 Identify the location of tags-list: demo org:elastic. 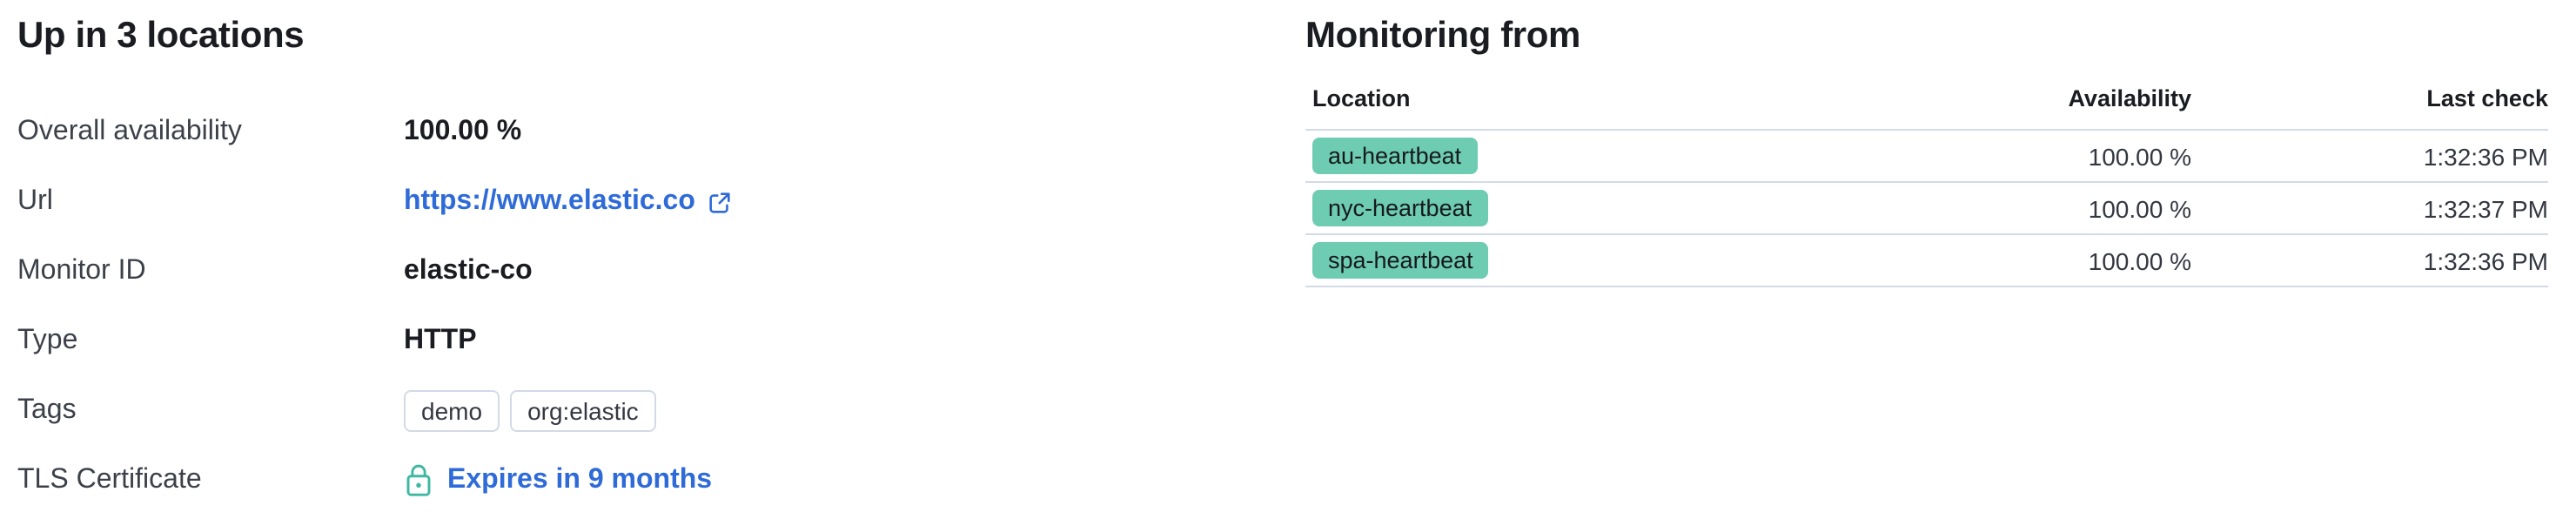
(530, 411).